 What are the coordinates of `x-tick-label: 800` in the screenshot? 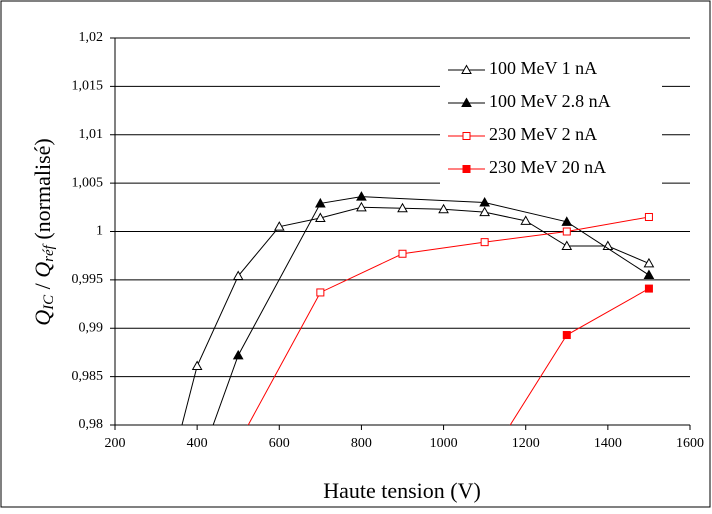 It's located at (361, 443).